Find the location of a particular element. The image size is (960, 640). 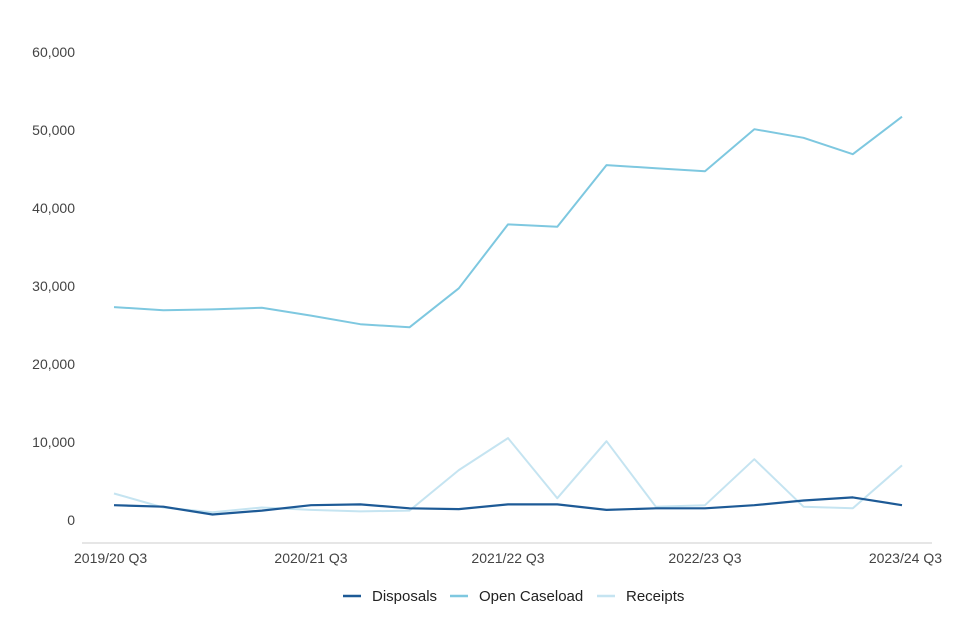

legend: Disposals Open Caseload Receipts is located at coordinates (513, 596).